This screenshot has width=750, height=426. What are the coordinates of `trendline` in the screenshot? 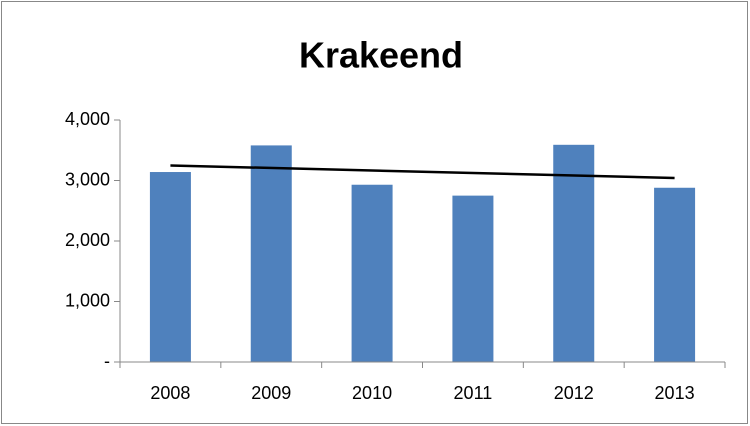 It's located at (422, 172).